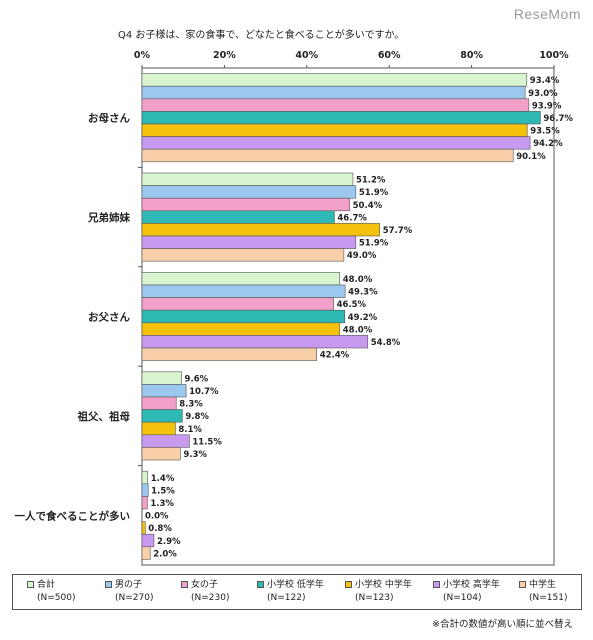  What do you see at coordinates (363, 293) in the screenshot?
I see `data-label: 49.3%` at bounding box center [363, 293].